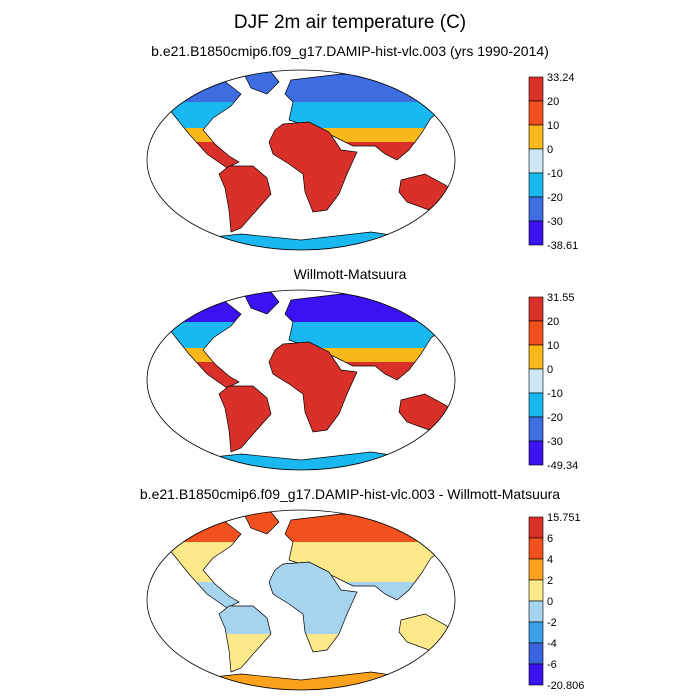 This screenshot has height=700, width=700. What do you see at coordinates (552, 623) in the screenshot?
I see `colorbar-tick-label: -2` at bounding box center [552, 623].